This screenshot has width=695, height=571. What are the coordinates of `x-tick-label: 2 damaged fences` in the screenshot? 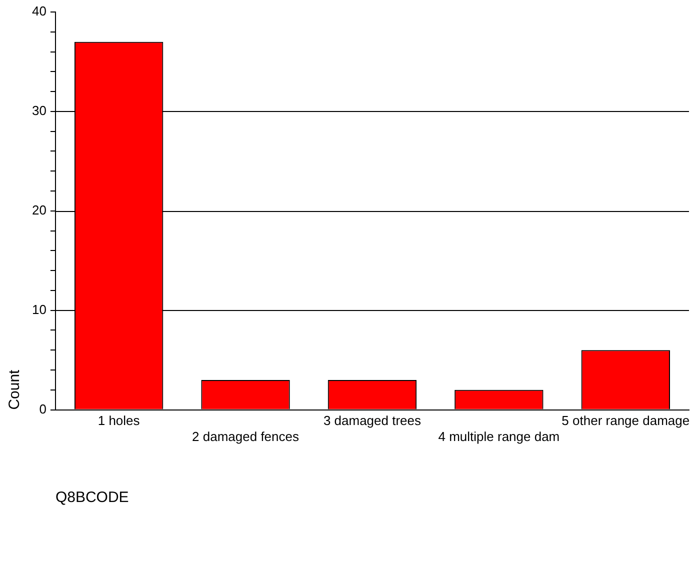 It's located at (246, 436).